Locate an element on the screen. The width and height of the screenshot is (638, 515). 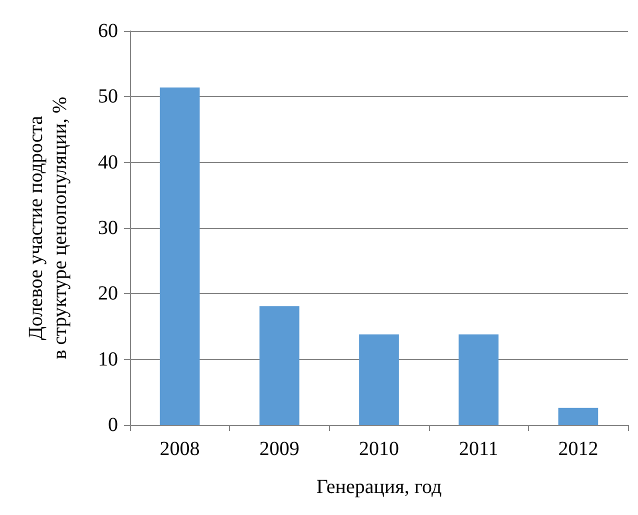
x-tick-label: 2009 is located at coordinates (279, 449).